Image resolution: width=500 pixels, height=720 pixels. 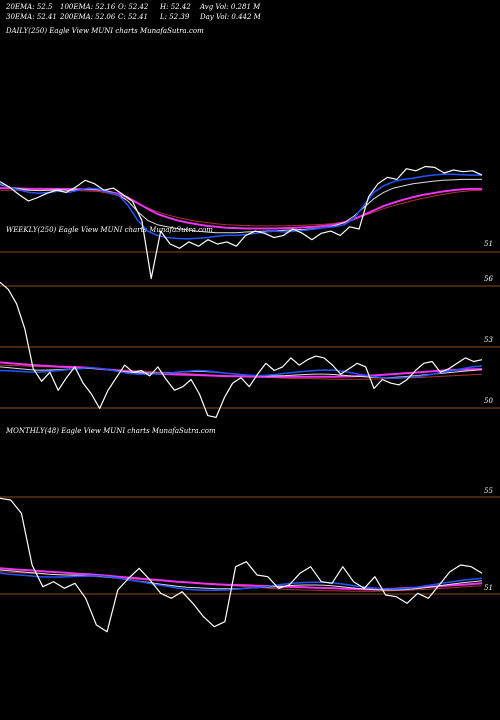 I want to click on daily-ema30-line, so click(x=241, y=206).